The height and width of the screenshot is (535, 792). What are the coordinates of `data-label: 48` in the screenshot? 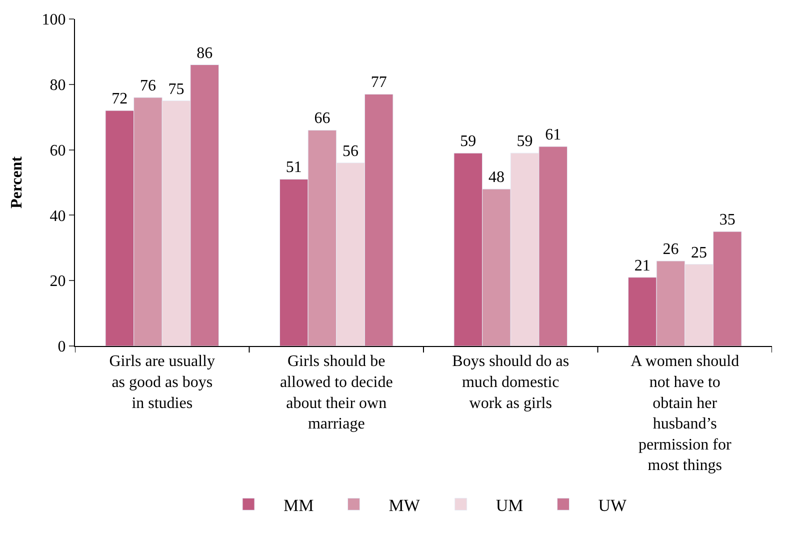 It's located at (496, 177).